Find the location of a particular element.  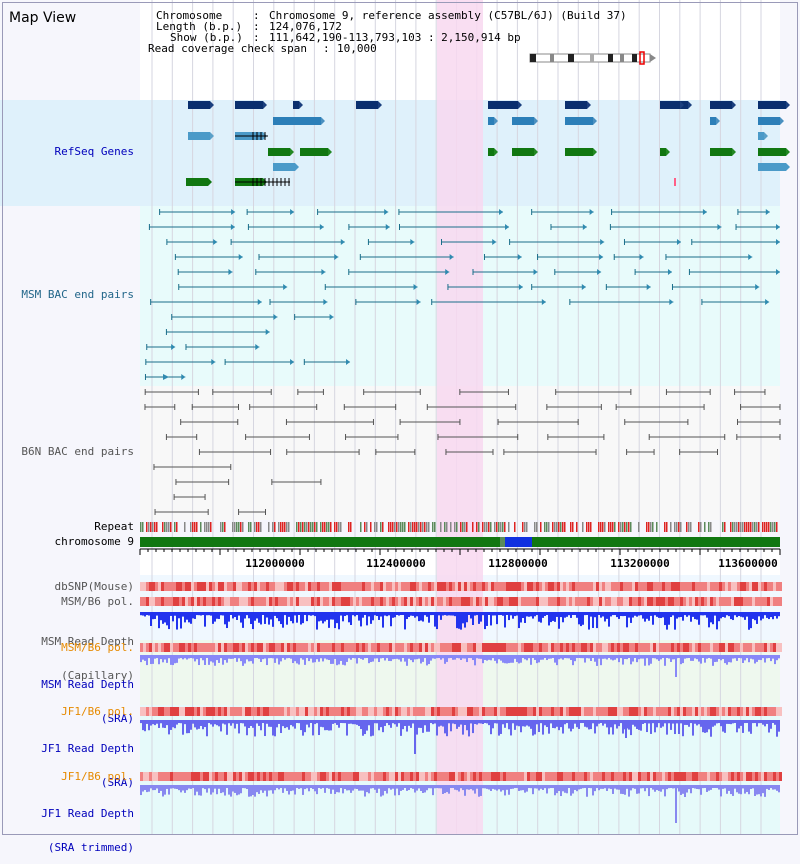

track-label-dbsnp: dbSNP(Mouse) is located at coordinates (94, 586).